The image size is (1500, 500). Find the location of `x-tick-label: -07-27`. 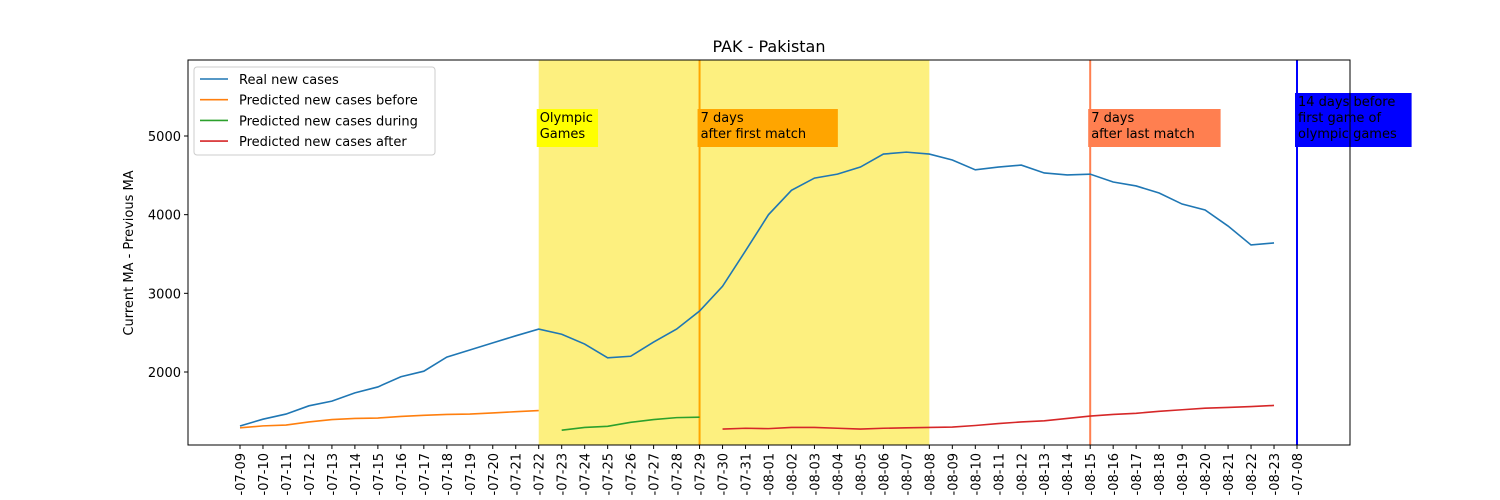

x-tick-label: -07-27 is located at coordinates (655, 474).